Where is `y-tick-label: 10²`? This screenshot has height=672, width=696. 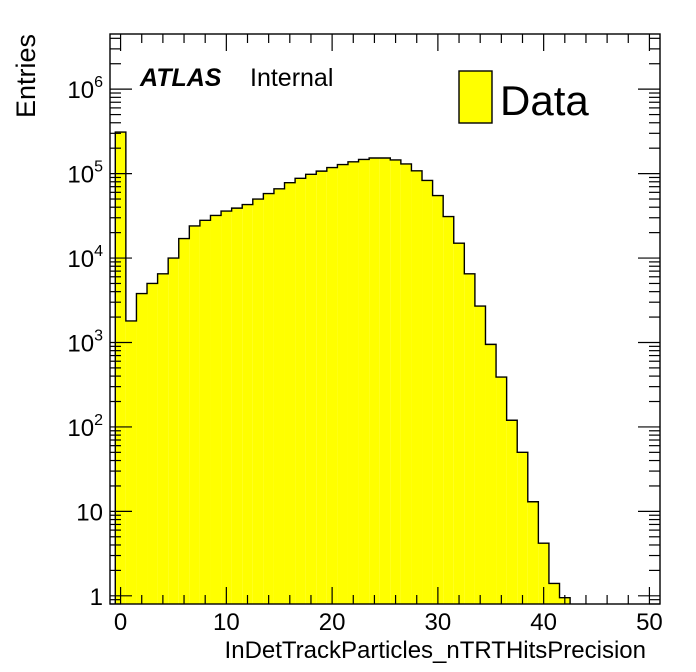 y-tick-label: 10² is located at coordinates (85, 427).